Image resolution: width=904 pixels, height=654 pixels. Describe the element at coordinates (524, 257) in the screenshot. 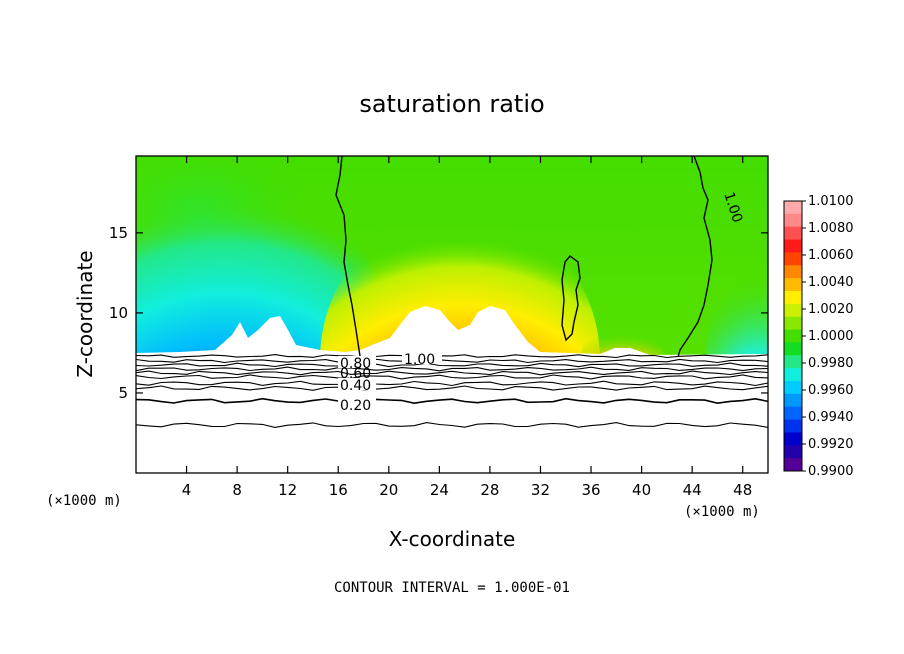

I see `contour-unity` at that location.